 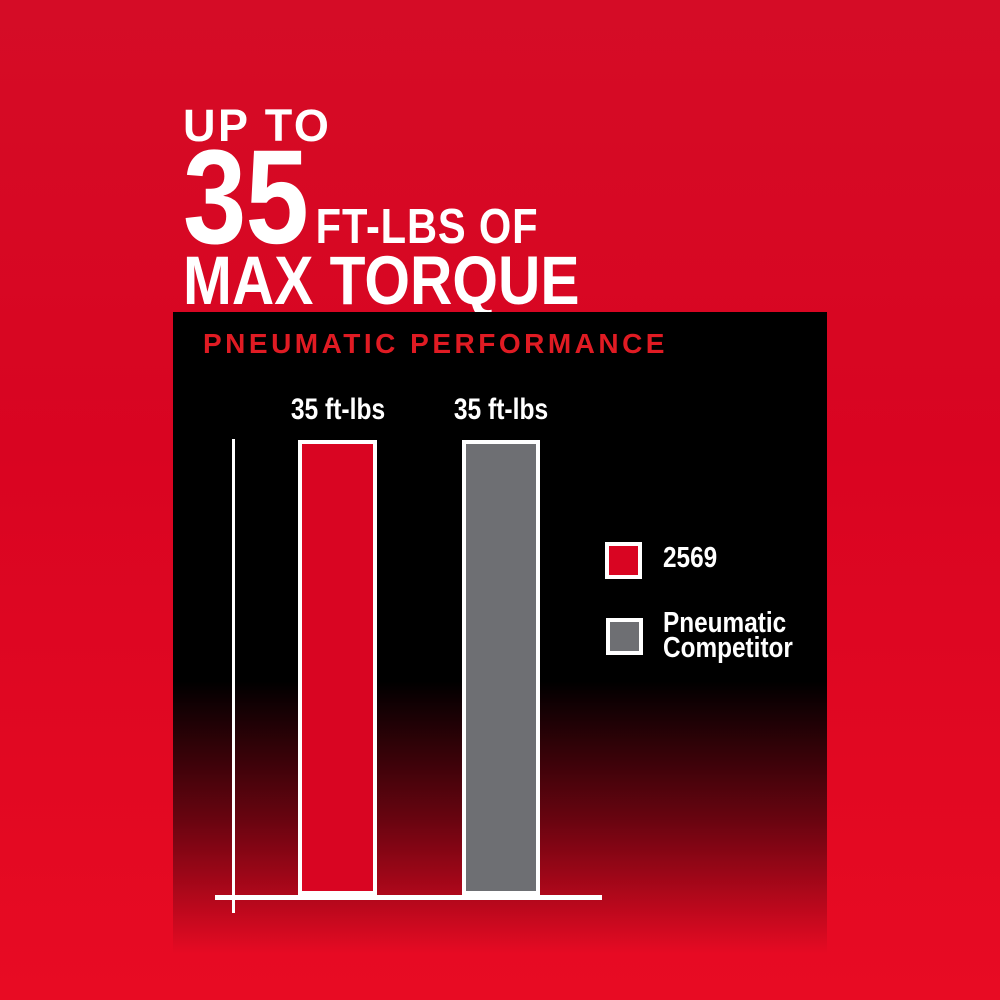 I want to click on x-axis, so click(x=408, y=897).